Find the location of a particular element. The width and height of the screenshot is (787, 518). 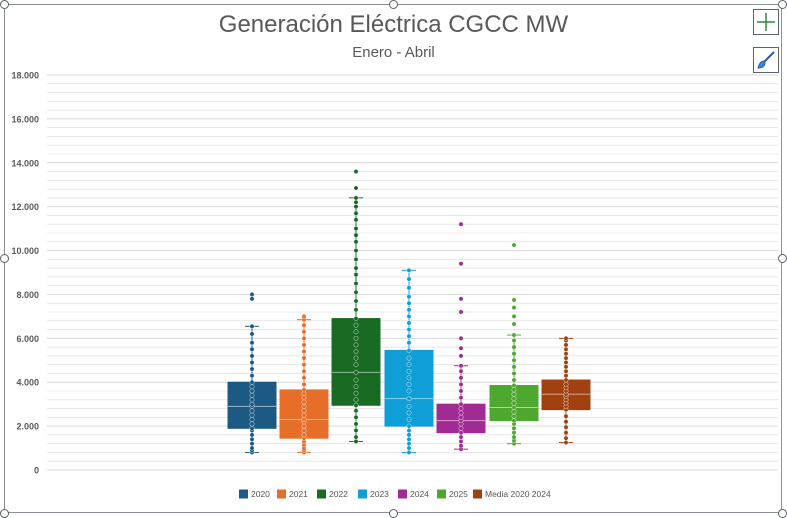

resize-handle-top-center is located at coordinates (393, 4).